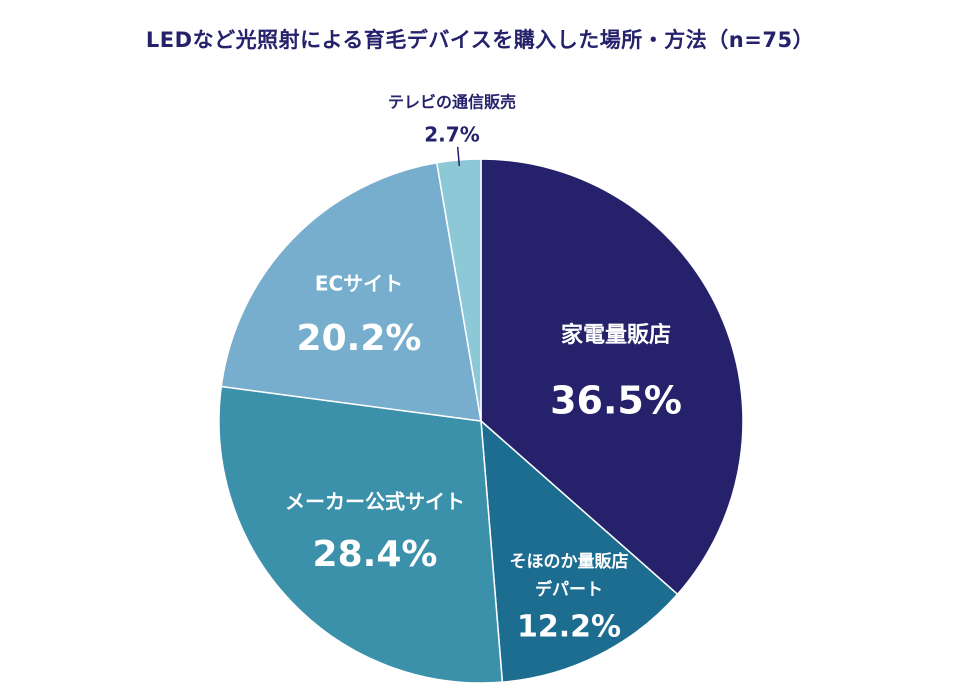 Image resolution: width=960 pixels, height=700 pixels. Describe the element at coordinates (375, 554) in the screenshot. I see `slice-value-label: 28.4%` at that location.